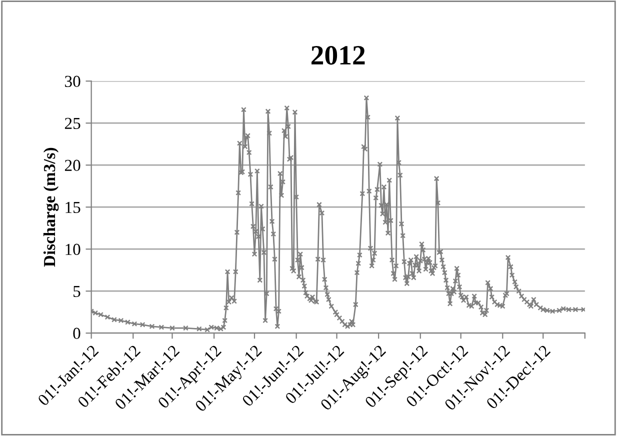  What do you see at coordinates (338, 55) in the screenshot?
I see `chart-title: 2012` at bounding box center [338, 55].